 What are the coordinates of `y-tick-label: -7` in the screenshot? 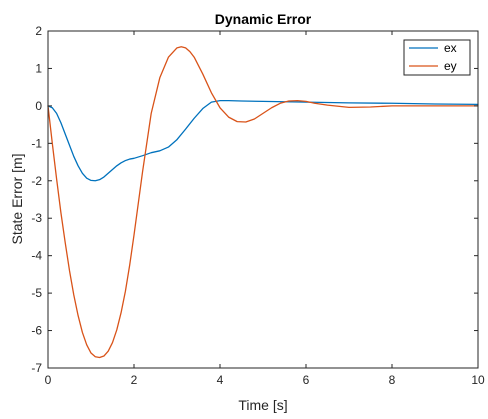 It's located at (36, 368).